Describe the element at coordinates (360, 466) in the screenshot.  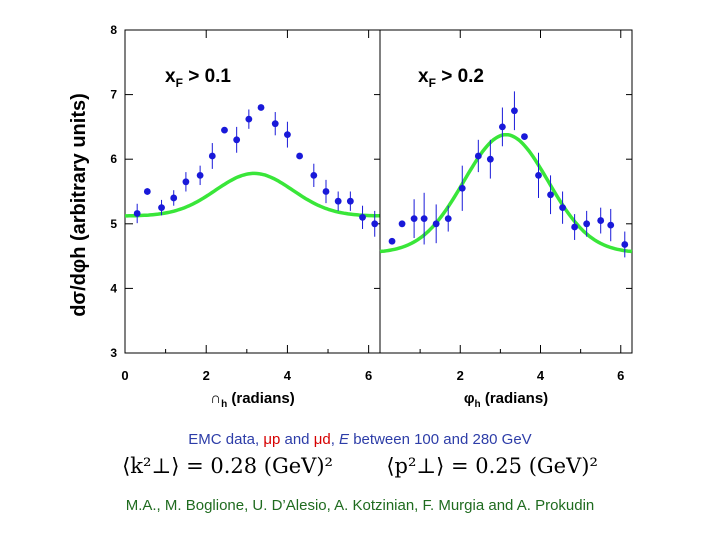
I see `formula: ⟨k²⊥⟩ = 0.28 (GeV)² ⟨p²⊥⟩ = 0.25 (GeV)²` at that location.